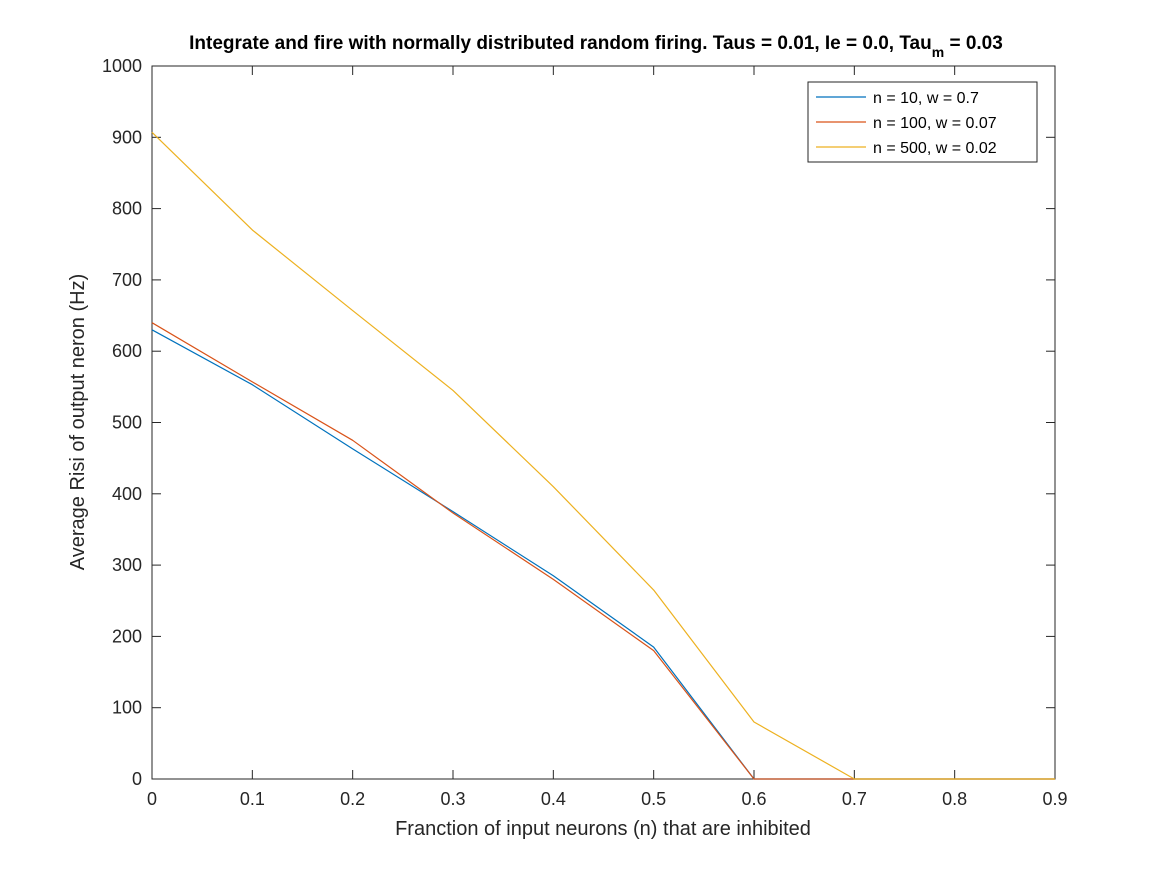 This screenshot has width=1167, height=875. I want to click on x-tick-label: 0.5, so click(653, 799).